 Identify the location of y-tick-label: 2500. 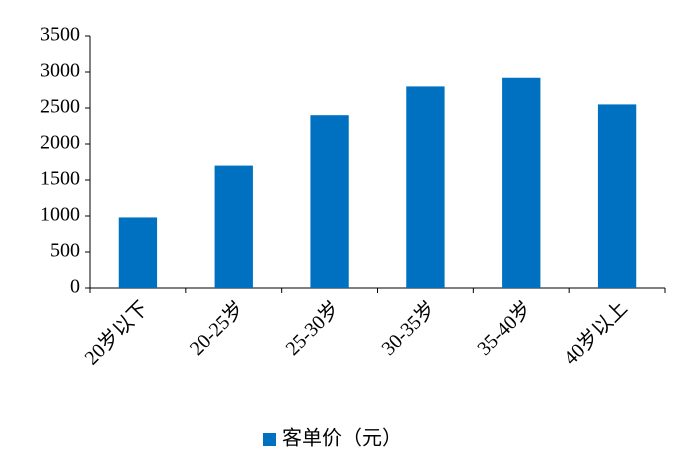
(60, 107).